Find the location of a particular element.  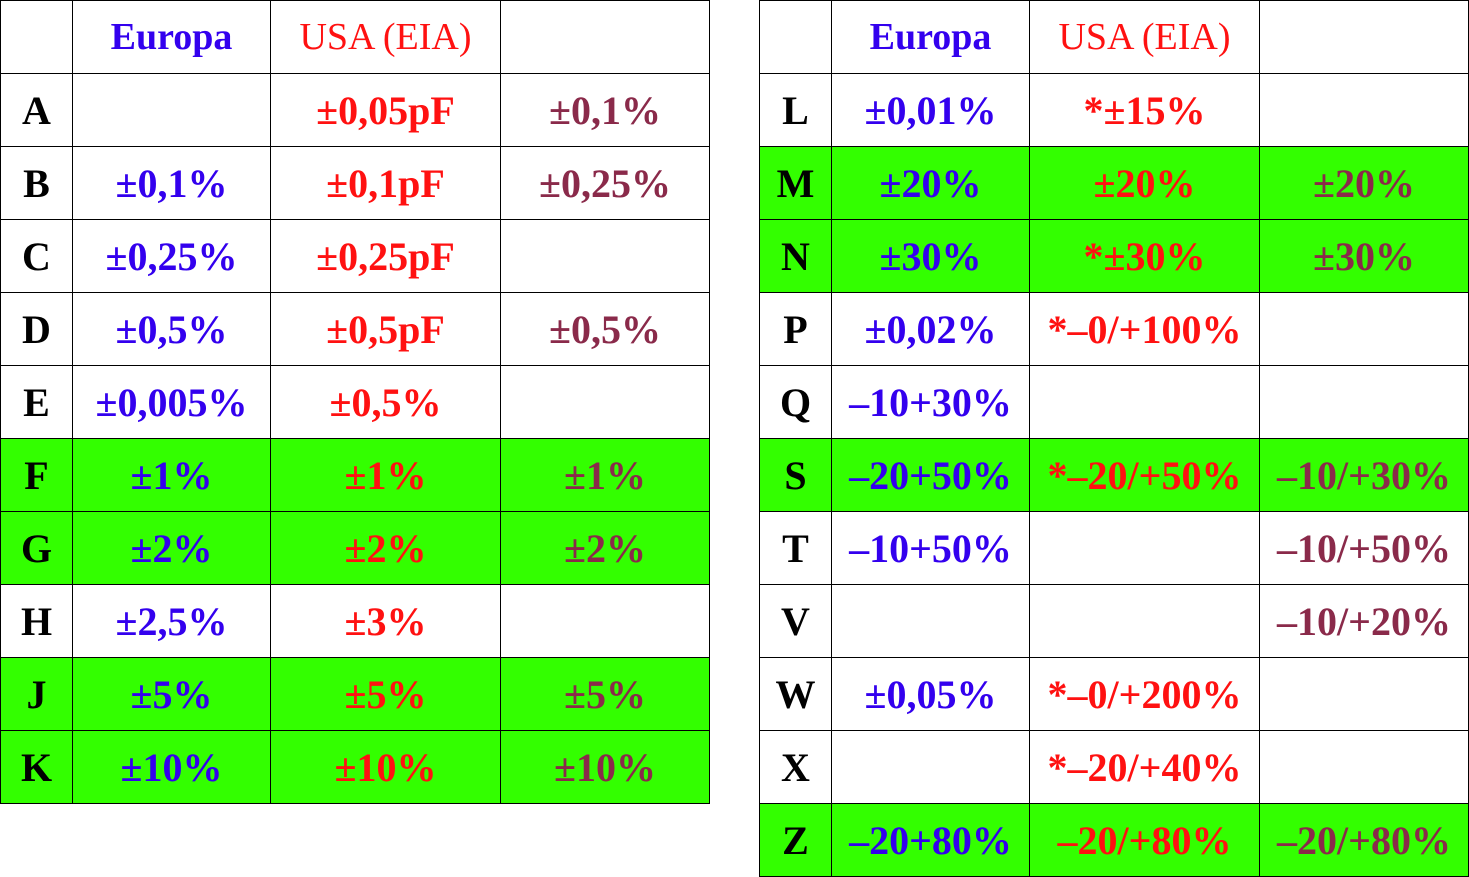

extra-value: ±20% is located at coordinates (1364, 183).